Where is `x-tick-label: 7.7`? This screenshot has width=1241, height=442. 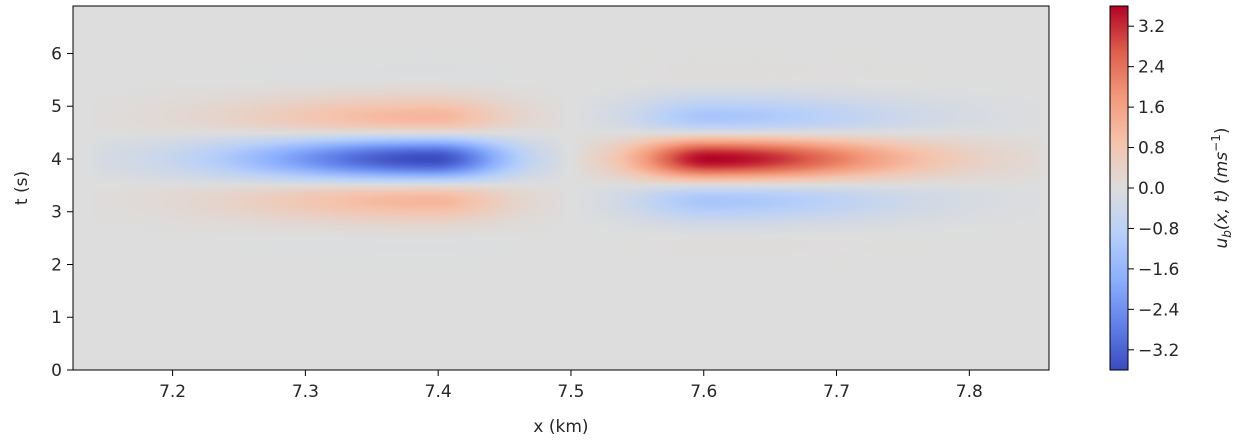 x-tick-label: 7.7 is located at coordinates (836, 392).